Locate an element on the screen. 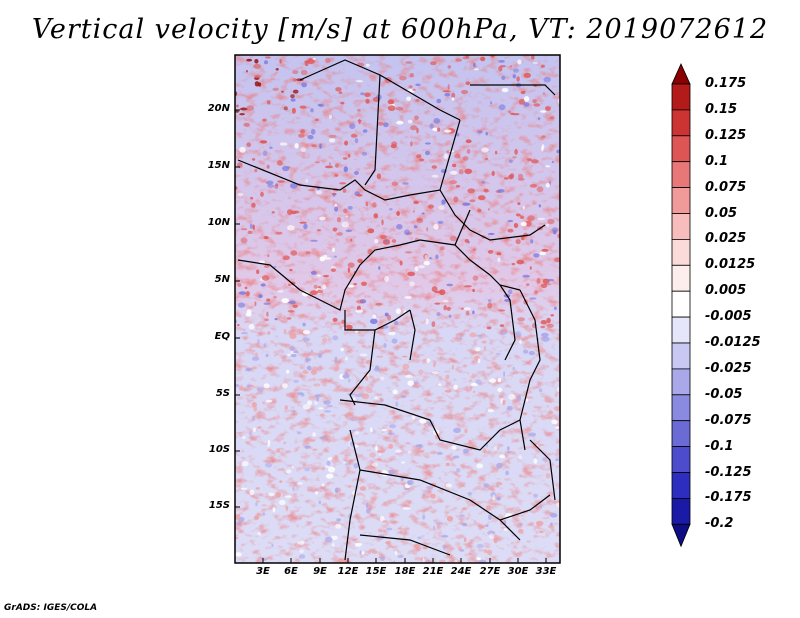 The width and height of the screenshot is (800, 618). lat-label: EQ is located at coordinates (222, 336).